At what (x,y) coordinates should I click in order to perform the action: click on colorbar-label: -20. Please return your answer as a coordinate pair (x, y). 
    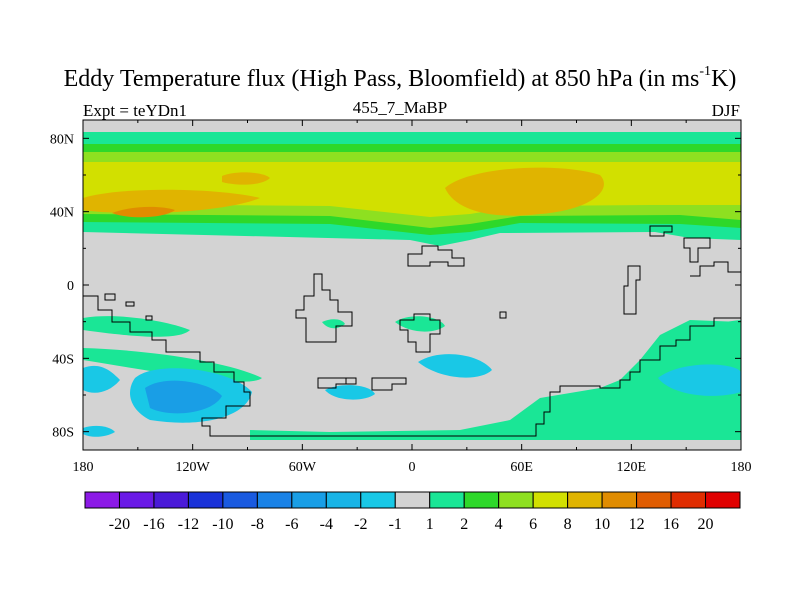
    Looking at the image, I should click on (119, 524).